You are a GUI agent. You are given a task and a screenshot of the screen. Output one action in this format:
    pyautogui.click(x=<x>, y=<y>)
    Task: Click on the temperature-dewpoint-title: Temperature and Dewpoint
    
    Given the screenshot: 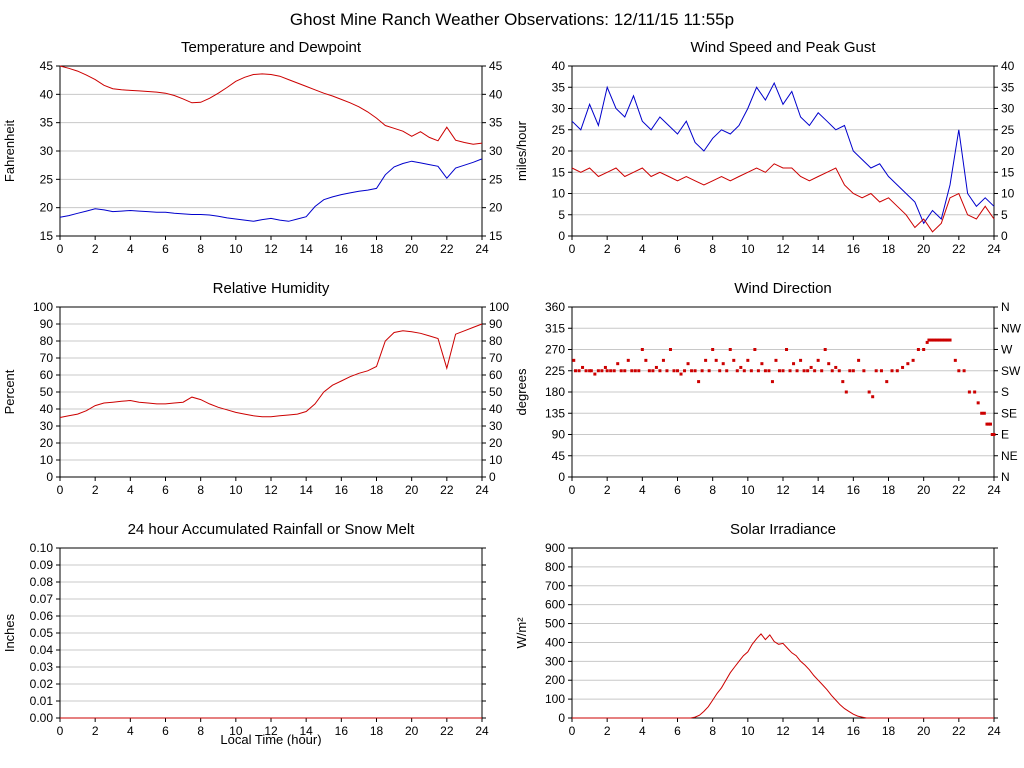 What is the action you would take?
    pyautogui.click(x=271, y=47)
    